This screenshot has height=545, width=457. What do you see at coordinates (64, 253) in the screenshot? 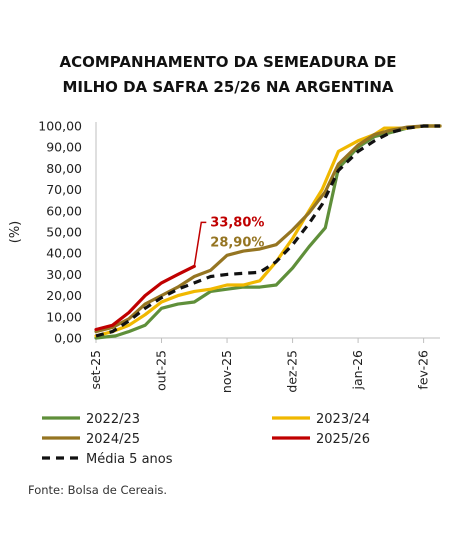
I see `y-tick-label: 40,00` at bounding box center [64, 253].